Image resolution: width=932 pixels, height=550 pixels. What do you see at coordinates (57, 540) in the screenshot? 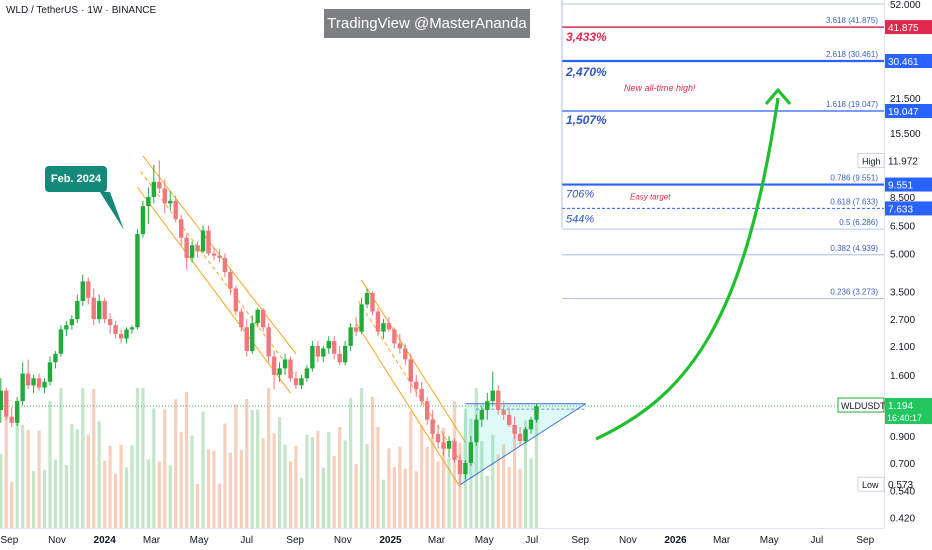
I see `x-tick-label: Nov` at bounding box center [57, 540].